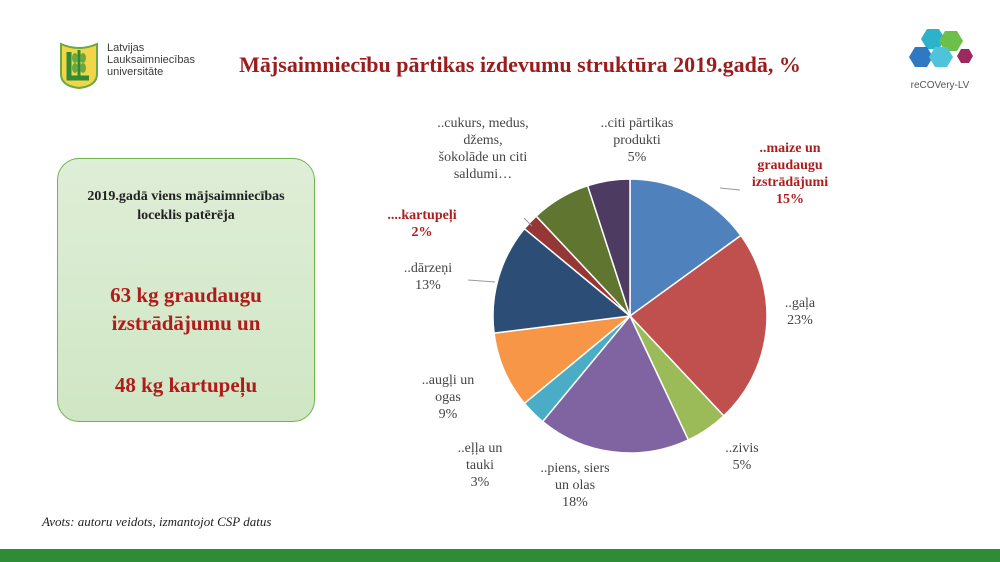  I want to click on university-name-line: universitāte, so click(135, 72).